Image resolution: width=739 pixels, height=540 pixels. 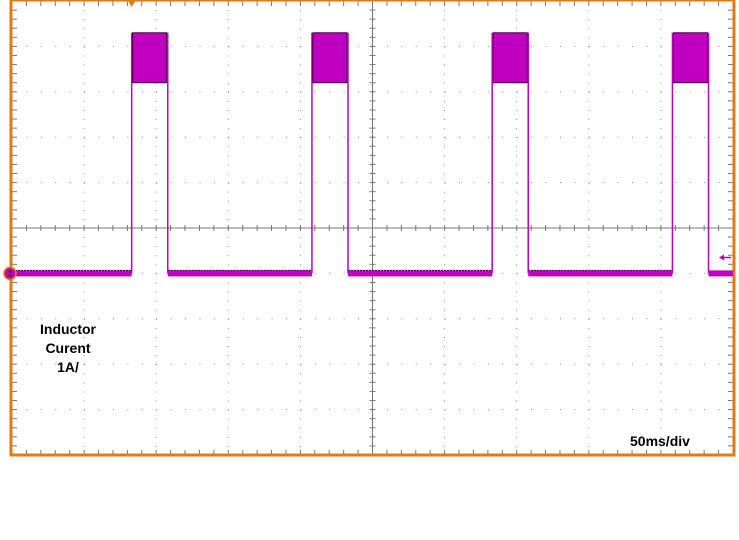 What do you see at coordinates (68, 367) in the screenshot?
I see `trace-label-line-3: 1A/` at bounding box center [68, 367].